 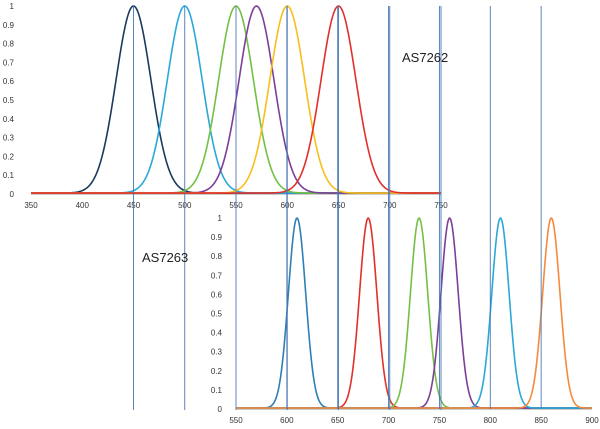 I want to click on x-tick-label: 350, so click(x=31, y=205).